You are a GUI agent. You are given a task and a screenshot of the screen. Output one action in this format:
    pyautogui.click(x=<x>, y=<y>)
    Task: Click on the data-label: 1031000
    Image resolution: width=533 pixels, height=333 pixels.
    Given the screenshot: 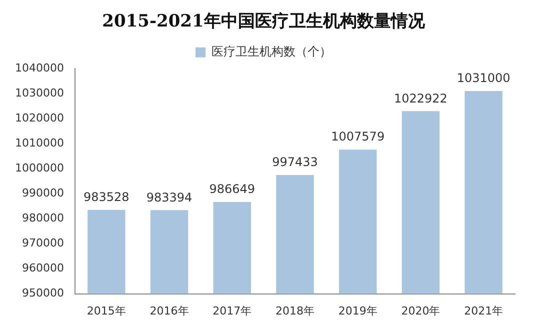 What is the action you would take?
    pyautogui.click(x=483, y=78)
    